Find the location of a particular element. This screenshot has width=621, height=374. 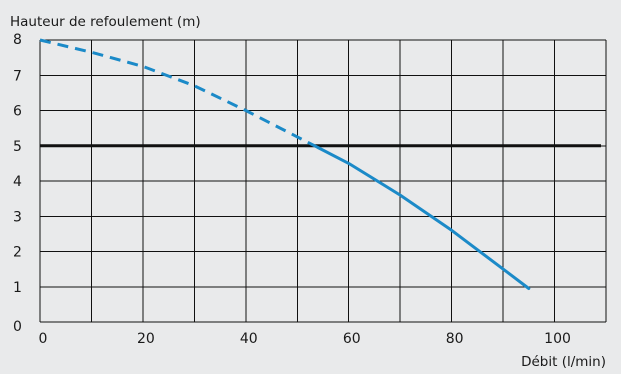

y-tick-label: 6 is located at coordinates (17, 112).